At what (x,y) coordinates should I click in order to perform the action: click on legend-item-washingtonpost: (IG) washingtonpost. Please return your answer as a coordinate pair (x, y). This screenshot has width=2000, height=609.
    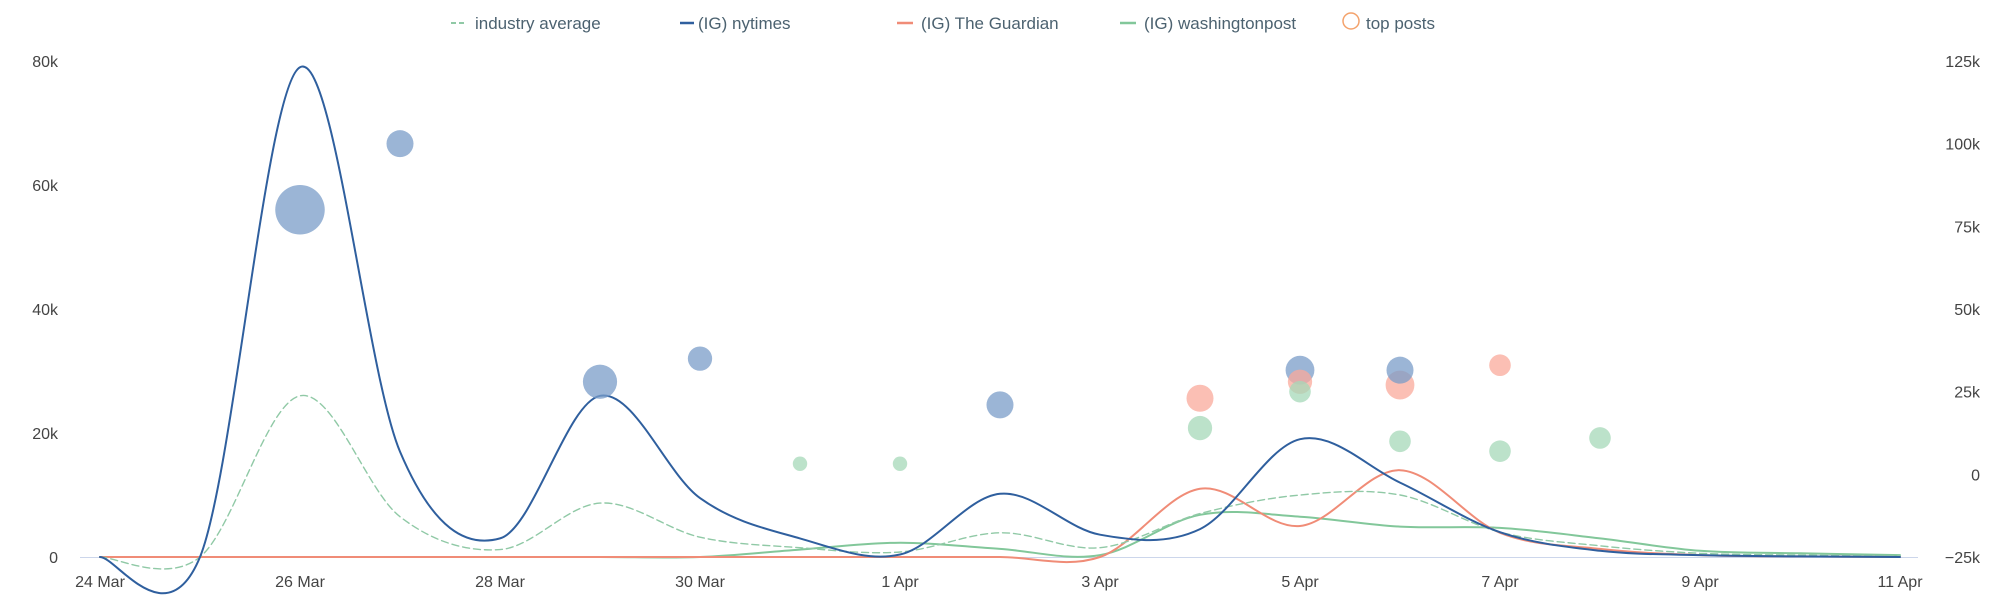
    Looking at the image, I should click on (1208, 23).